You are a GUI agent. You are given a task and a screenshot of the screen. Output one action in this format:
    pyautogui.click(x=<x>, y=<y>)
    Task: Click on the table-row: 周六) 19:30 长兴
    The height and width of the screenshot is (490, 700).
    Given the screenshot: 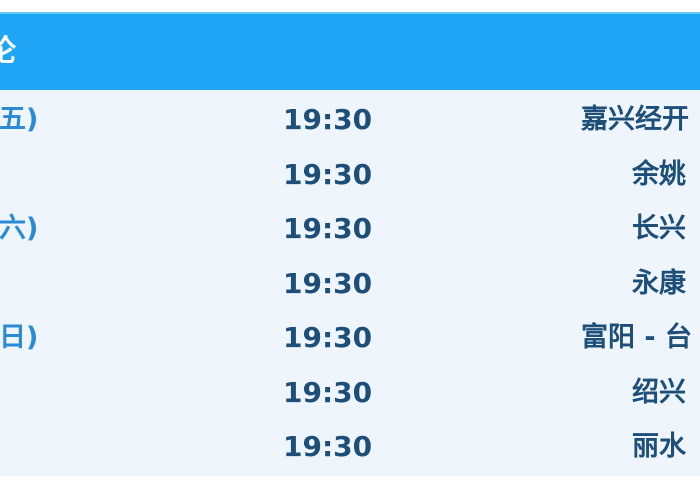 What is the action you would take?
    pyautogui.click(x=350, y=229)
    